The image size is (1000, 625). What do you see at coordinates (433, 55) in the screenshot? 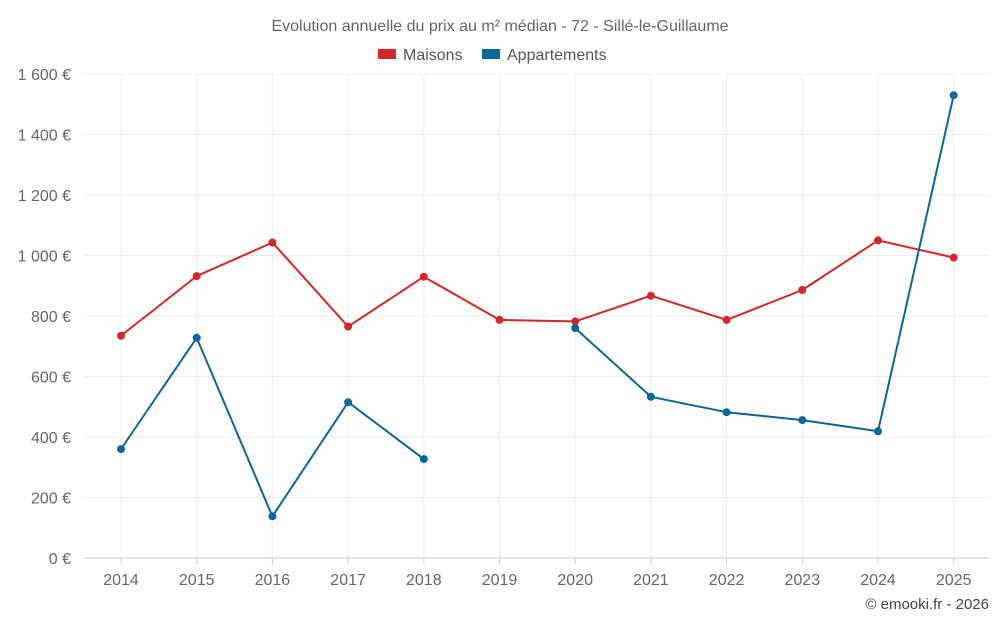
I see `legend-label-maisons: Maisons` at bounding box center [433, 55].